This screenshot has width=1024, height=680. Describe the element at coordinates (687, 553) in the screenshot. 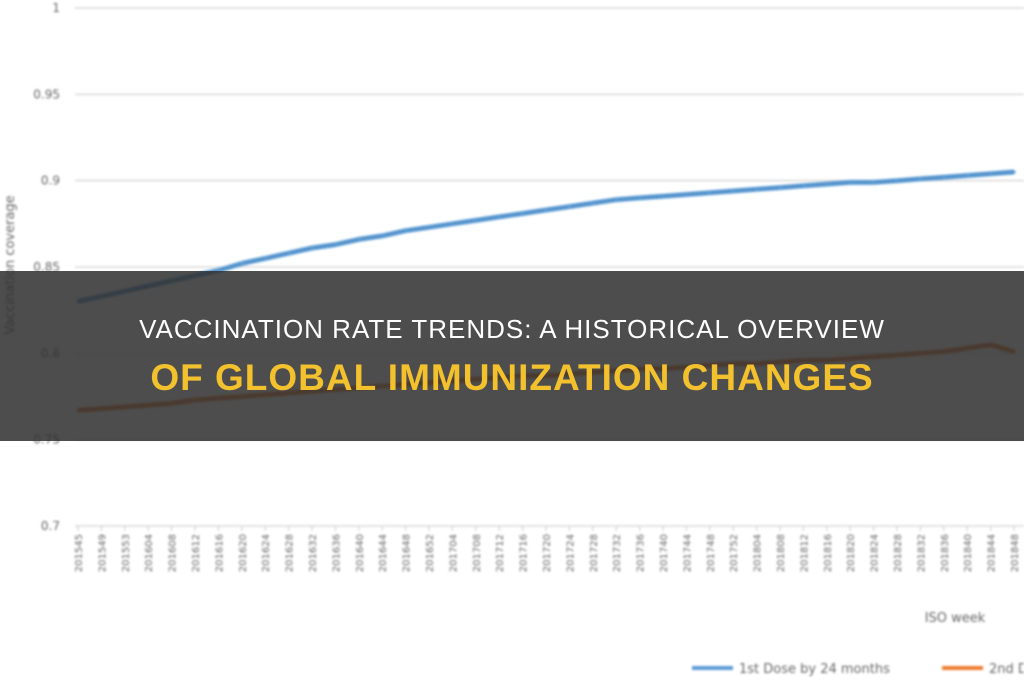

I see `x-tick-label: 201744` at that location.